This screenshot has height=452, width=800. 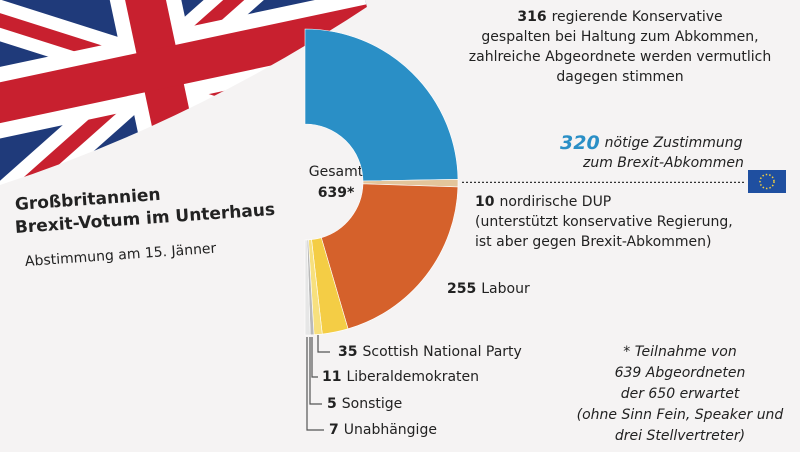 What do you see at coordinates (505, 289) in the screenshot?
I see `slice-name: Labour` at bounding box center [505, 289].